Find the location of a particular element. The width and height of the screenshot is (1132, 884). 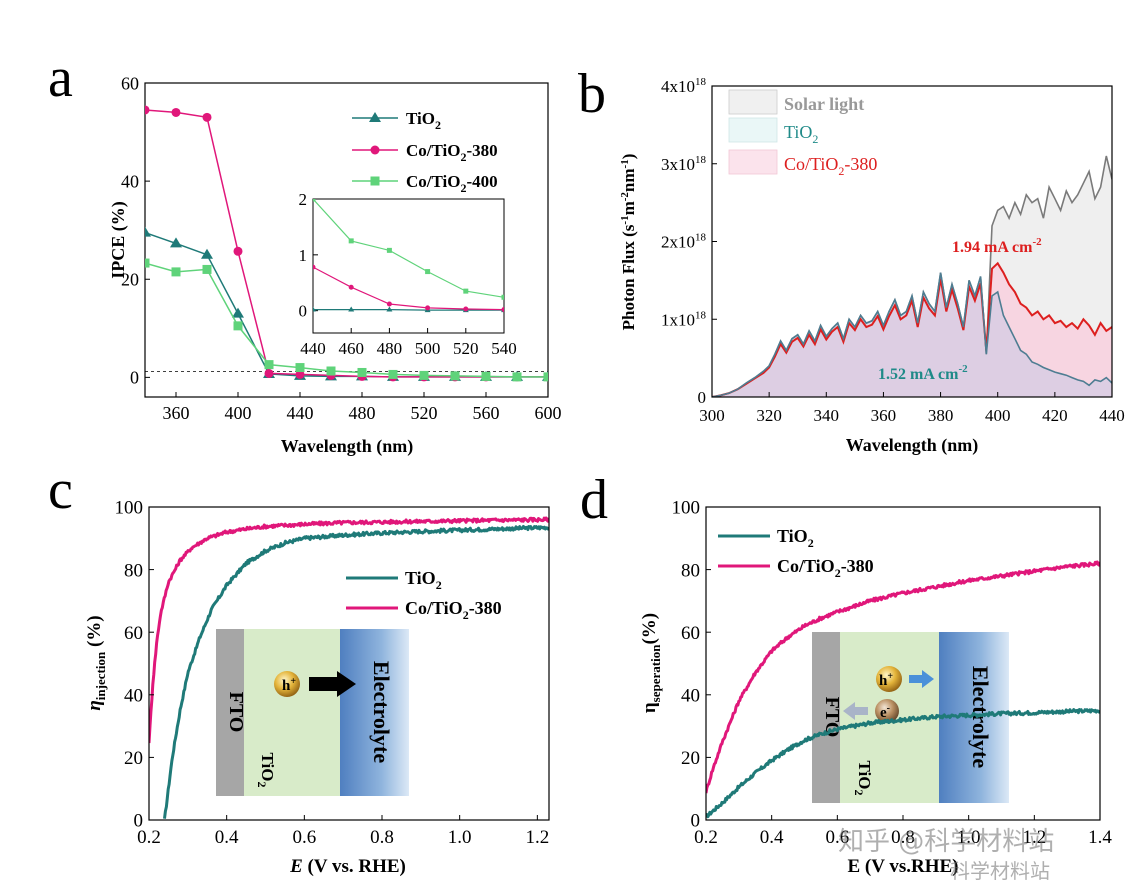

watermark-line1: 知乎 @科学材料站 is located at coordinates (946, 842).